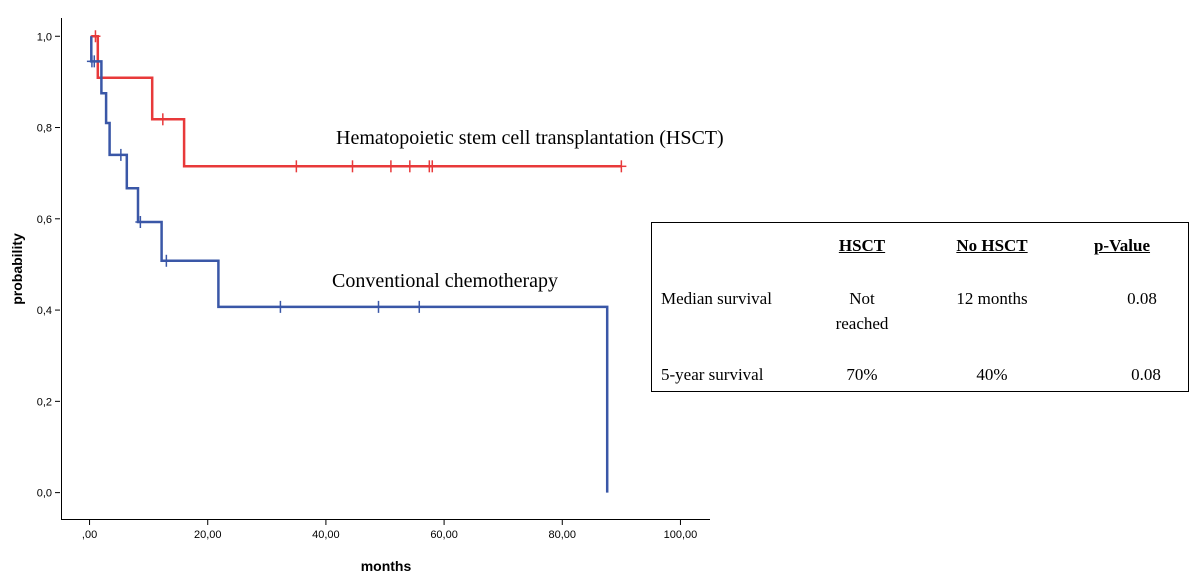 Image resolution: width=1200 pixels, height=578 pixels. Describe the element at coordinates (208, 535) in the screenshot. I see `x-tick-label: 20,00` at that location.